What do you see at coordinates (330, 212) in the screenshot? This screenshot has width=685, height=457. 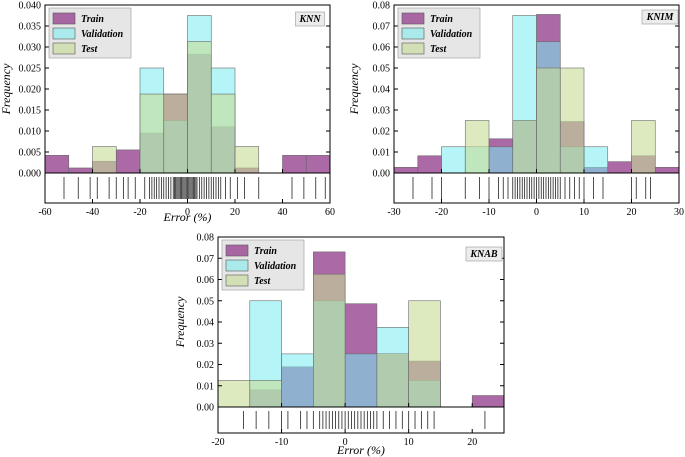 I see `x-tick-label: 60` at bounding box center [330, 212].